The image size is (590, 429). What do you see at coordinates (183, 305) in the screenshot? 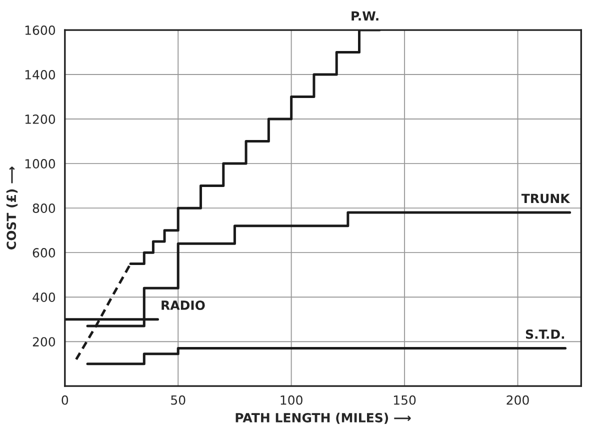
I see `series-label: RADIO` at bounding box center [183, 305].